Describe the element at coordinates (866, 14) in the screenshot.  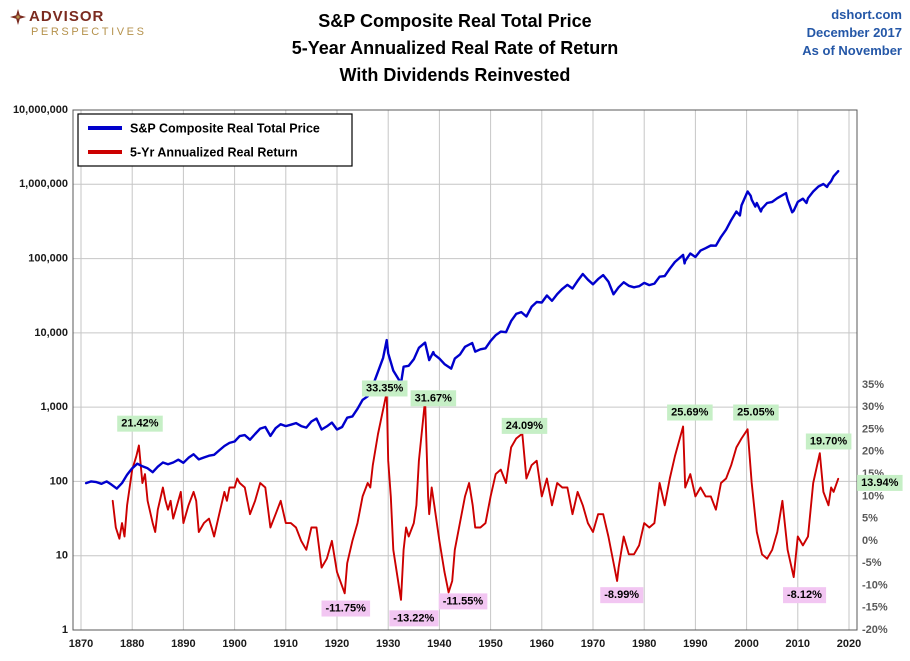
I see `source-site: dshort.com` at that location.